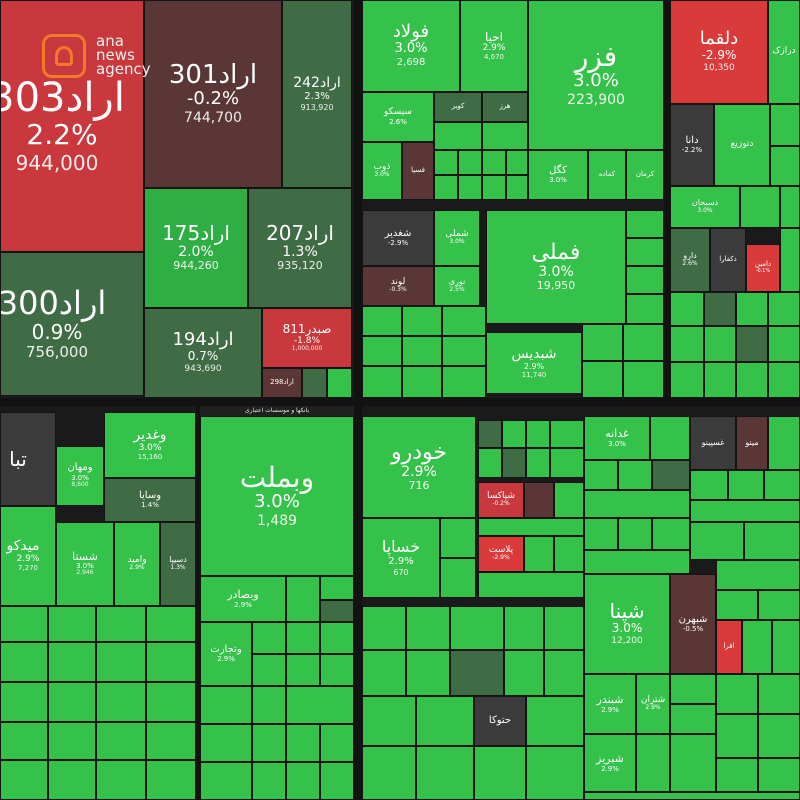 This screenshot has width=800, height=800. What do you see at coordinates (558, 175) in the screenshot?
I see `cell-kegol: کگل 3.0%` at bounding box center [558, 175].